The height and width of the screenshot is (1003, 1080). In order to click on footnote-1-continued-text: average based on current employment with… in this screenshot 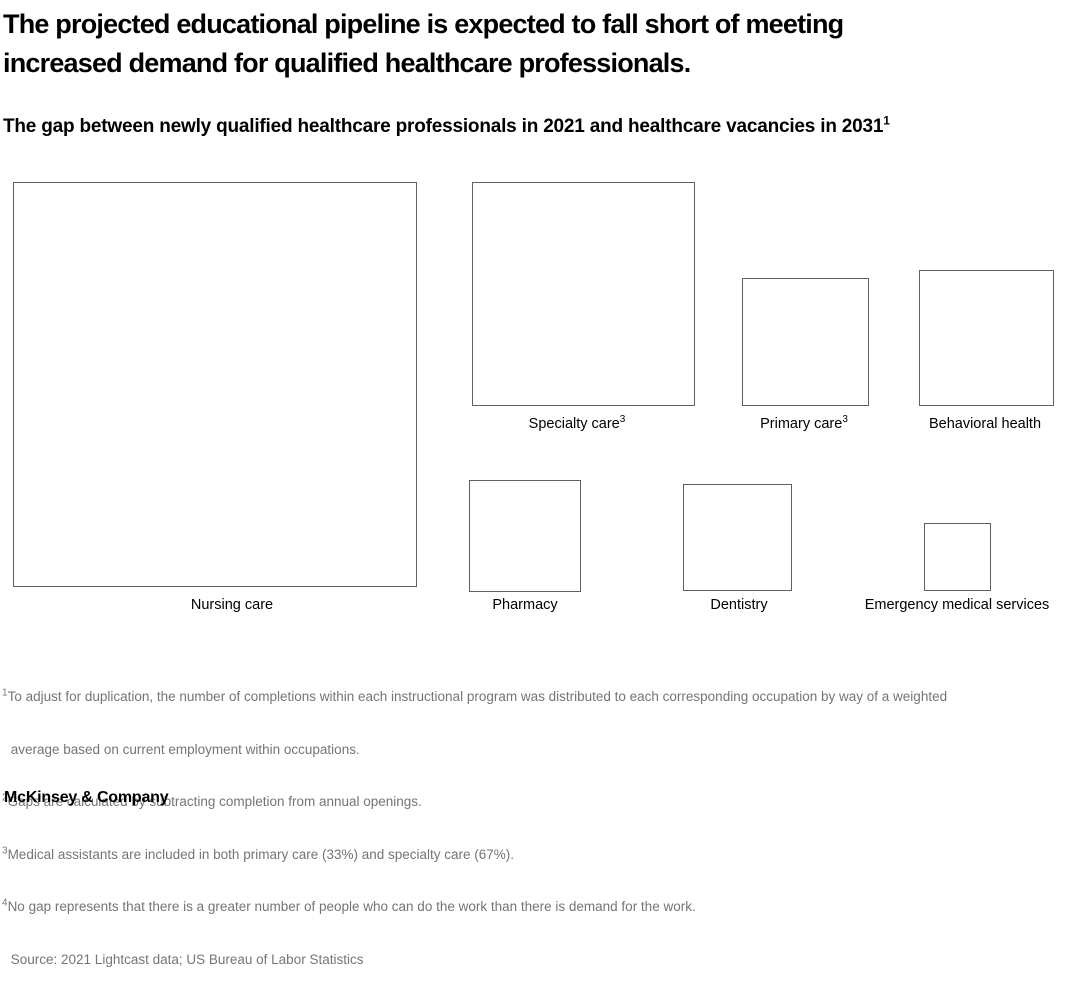, I will do `click(183, 749)`.